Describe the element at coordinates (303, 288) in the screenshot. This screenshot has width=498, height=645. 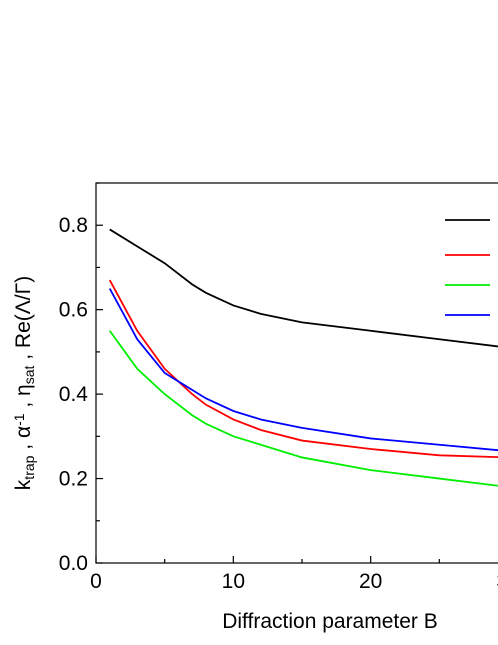
I see `series-line` at that location.